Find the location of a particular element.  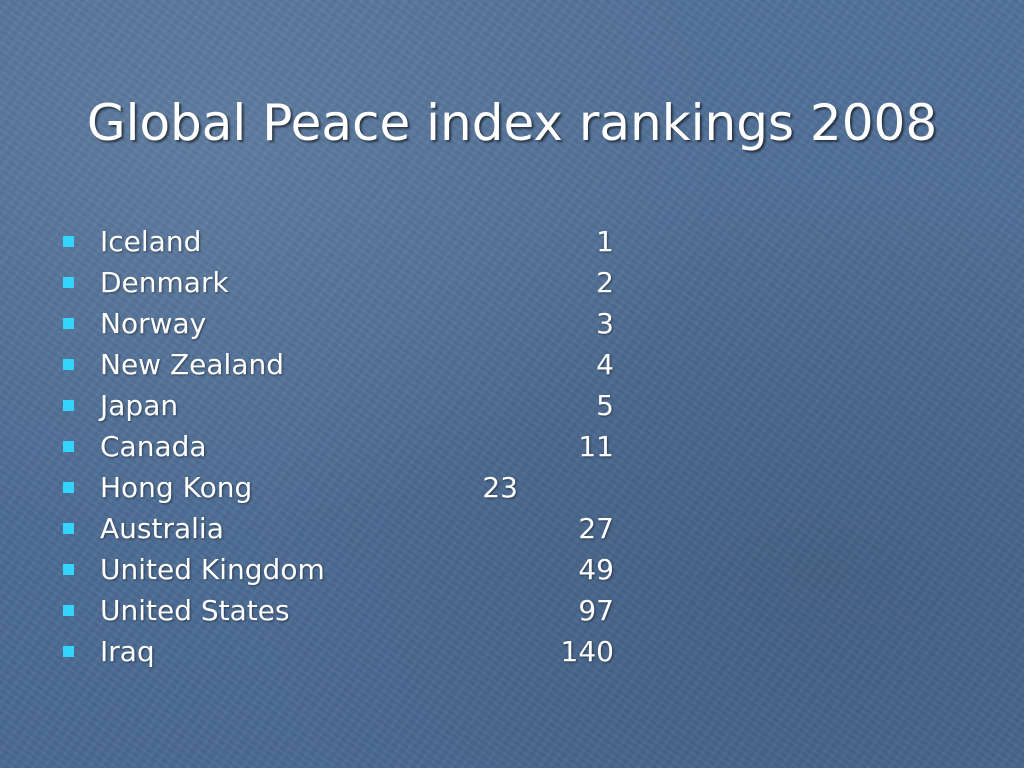

list-item: Hong Kong 23 is located at coordinates (512, 487).